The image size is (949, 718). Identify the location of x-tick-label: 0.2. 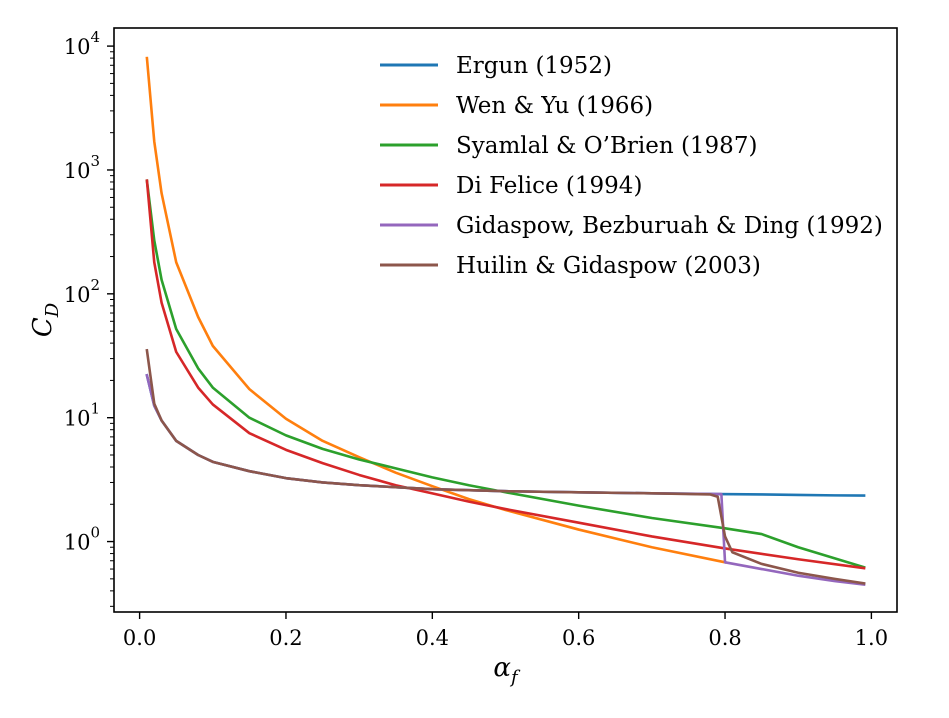
(285, 638).